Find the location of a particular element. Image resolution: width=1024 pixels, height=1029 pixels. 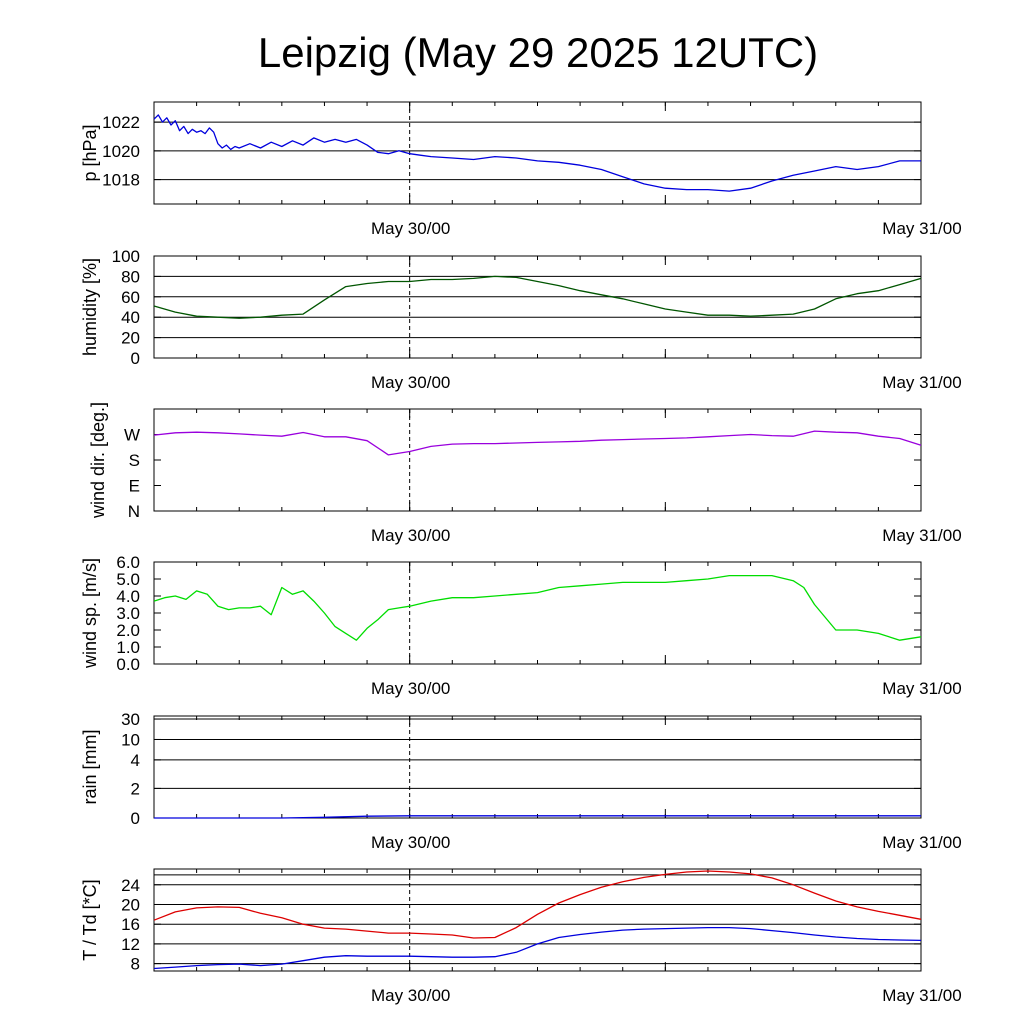

chart-title: Leipzig (May 29 2025 12UTC) is located at coordinates (538, 52).